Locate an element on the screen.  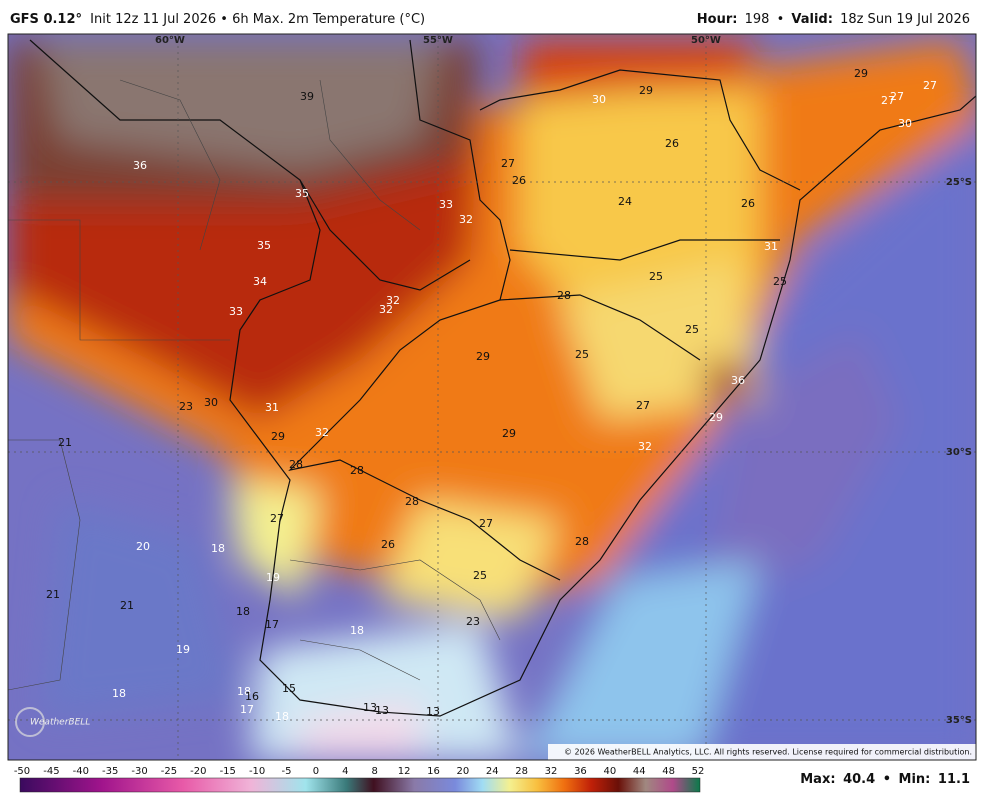
grid-label: 35°S is located at coordinates (959, 720).